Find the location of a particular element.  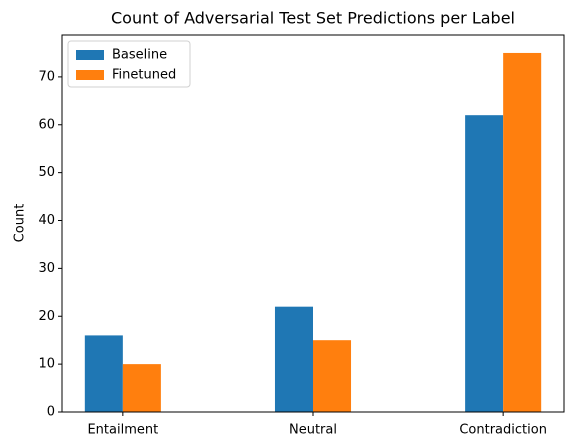

y-tick-label: 40 is located at coordinates (46, 220).